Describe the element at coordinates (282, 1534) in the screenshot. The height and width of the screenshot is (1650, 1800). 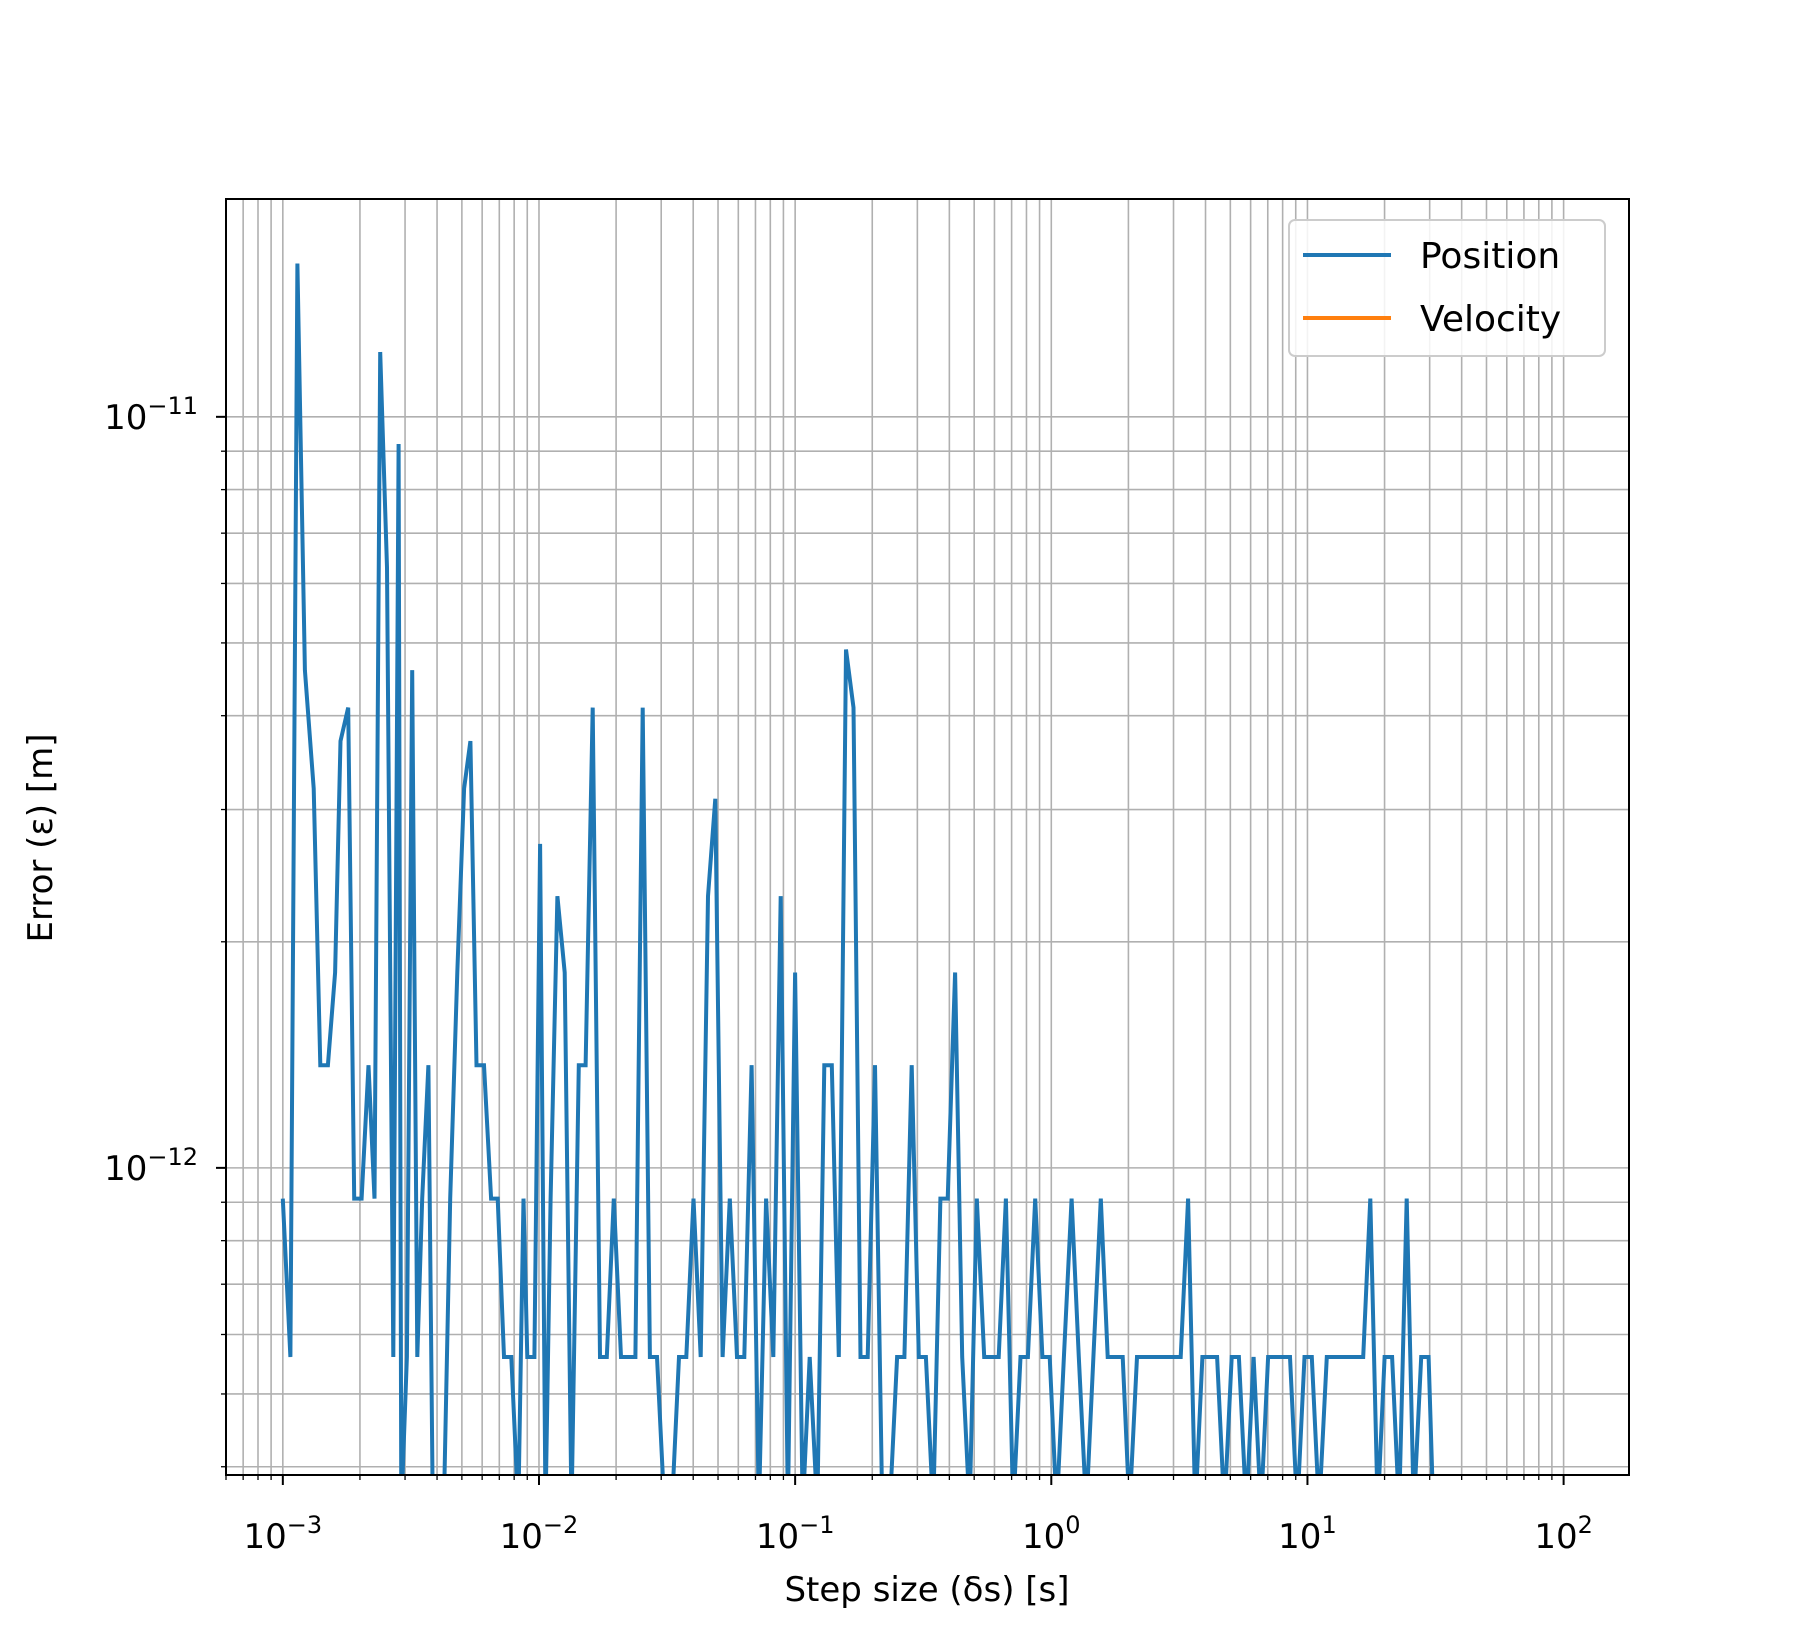
I see `x-tick-label: 10⁻³` at that location.